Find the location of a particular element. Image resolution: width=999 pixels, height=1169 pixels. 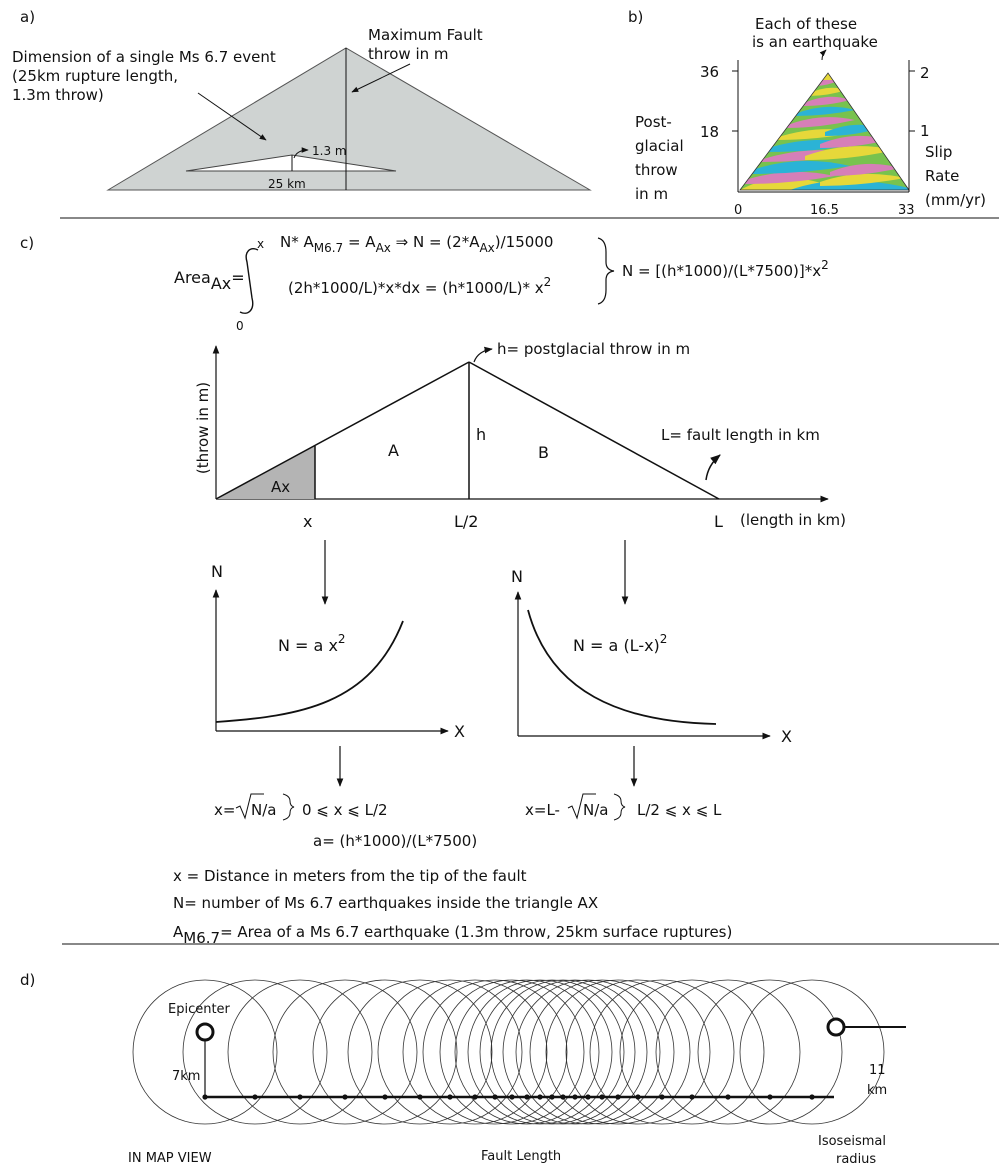

sol-right-range: L/2 ⩽ x ⩽ L is located at coordinates (679, 810).